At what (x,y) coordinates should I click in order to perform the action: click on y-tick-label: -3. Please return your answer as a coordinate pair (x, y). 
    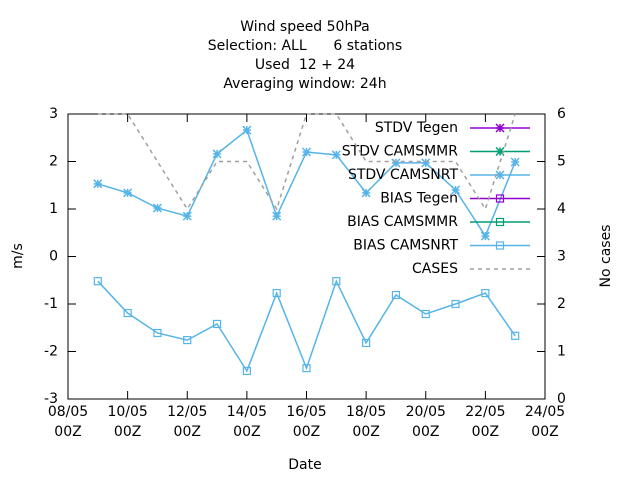
    Looking at the image, I should click on (51, 399).